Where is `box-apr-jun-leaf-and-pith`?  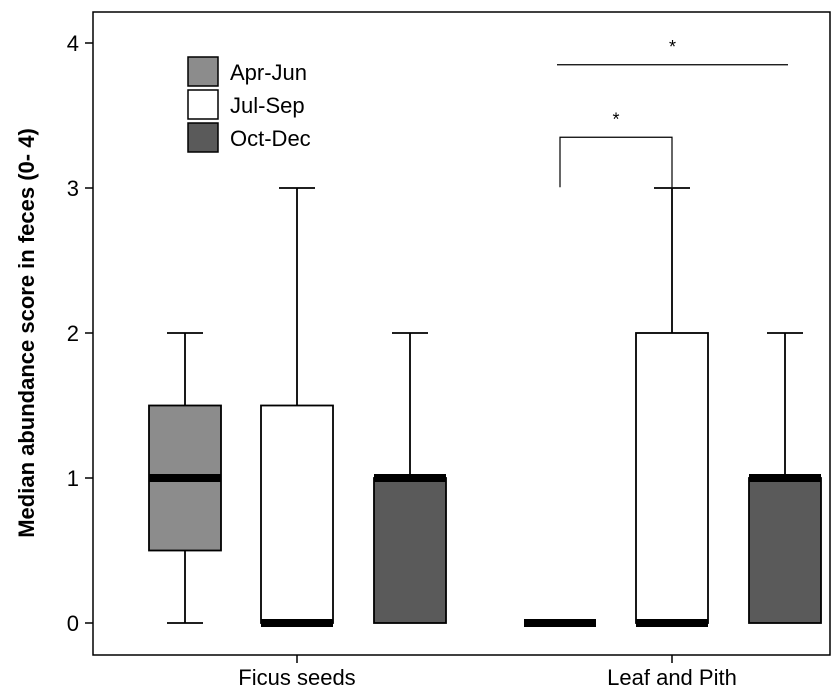
box-apr-jun-leaf-and-pith is located at coordinates (560, 623).